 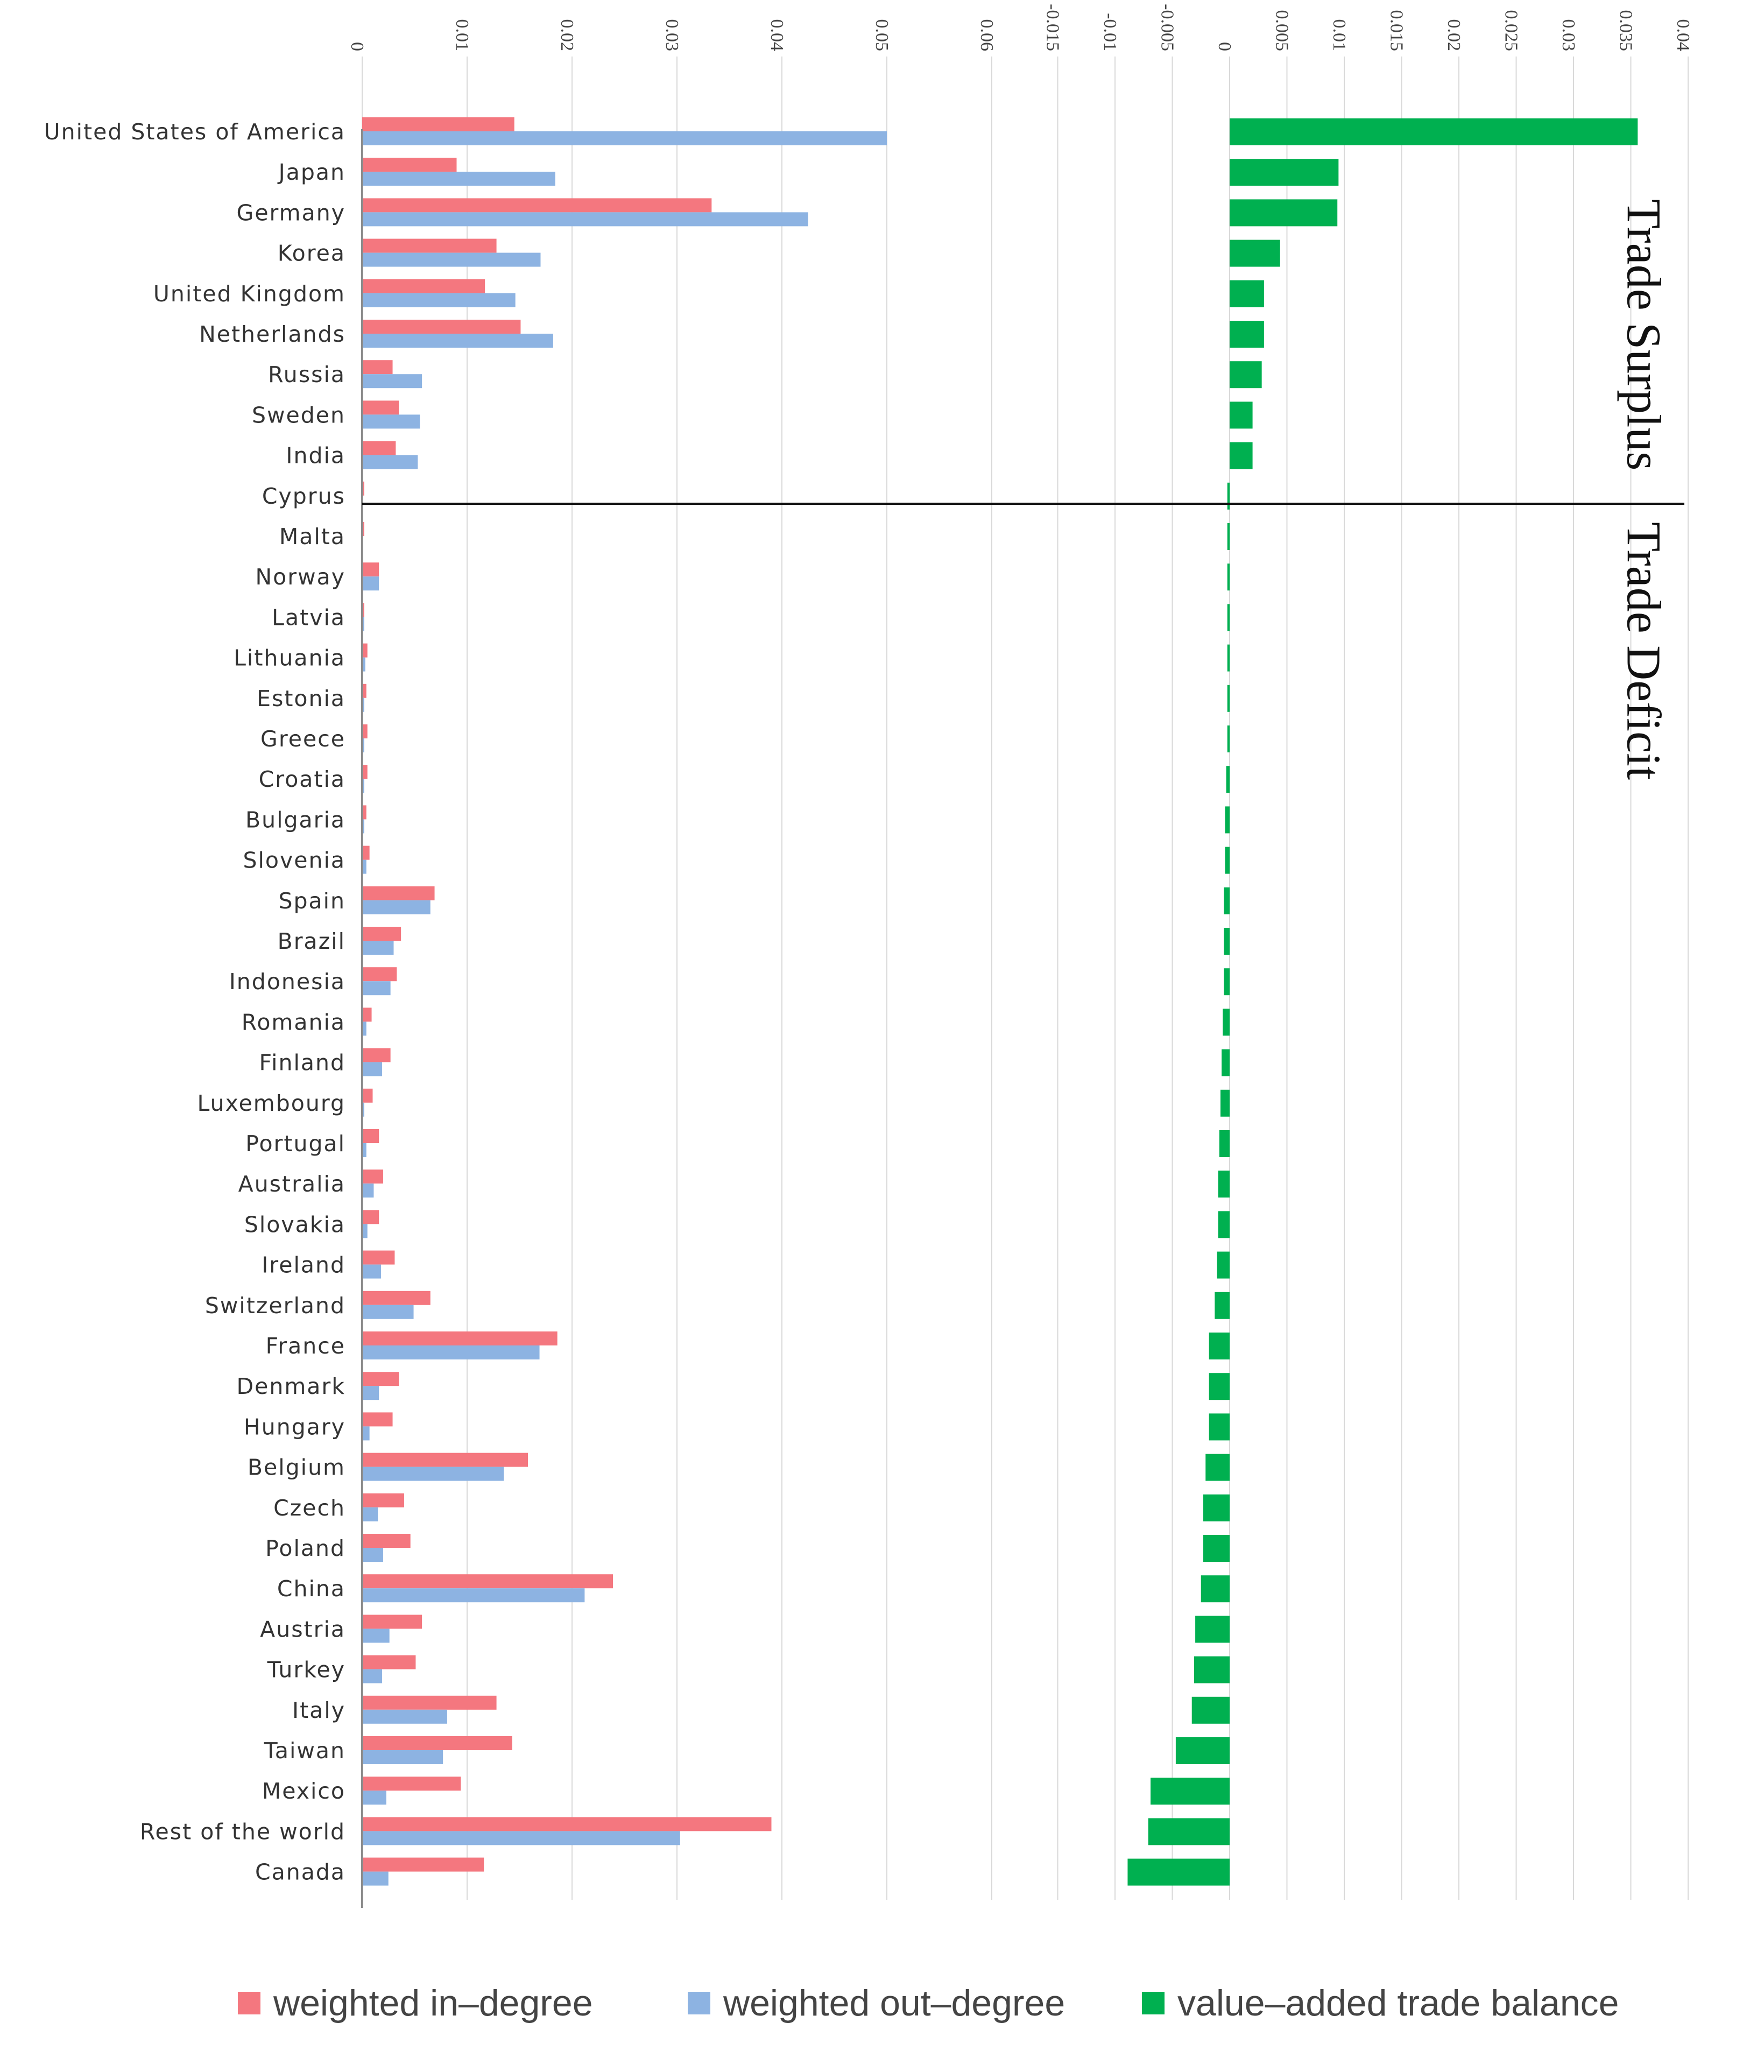 What do you see at coordinates (1219, 1427) in the screenshot?
I see `trade-balance-bar-hungary` at bounding box center [1219, 1427].